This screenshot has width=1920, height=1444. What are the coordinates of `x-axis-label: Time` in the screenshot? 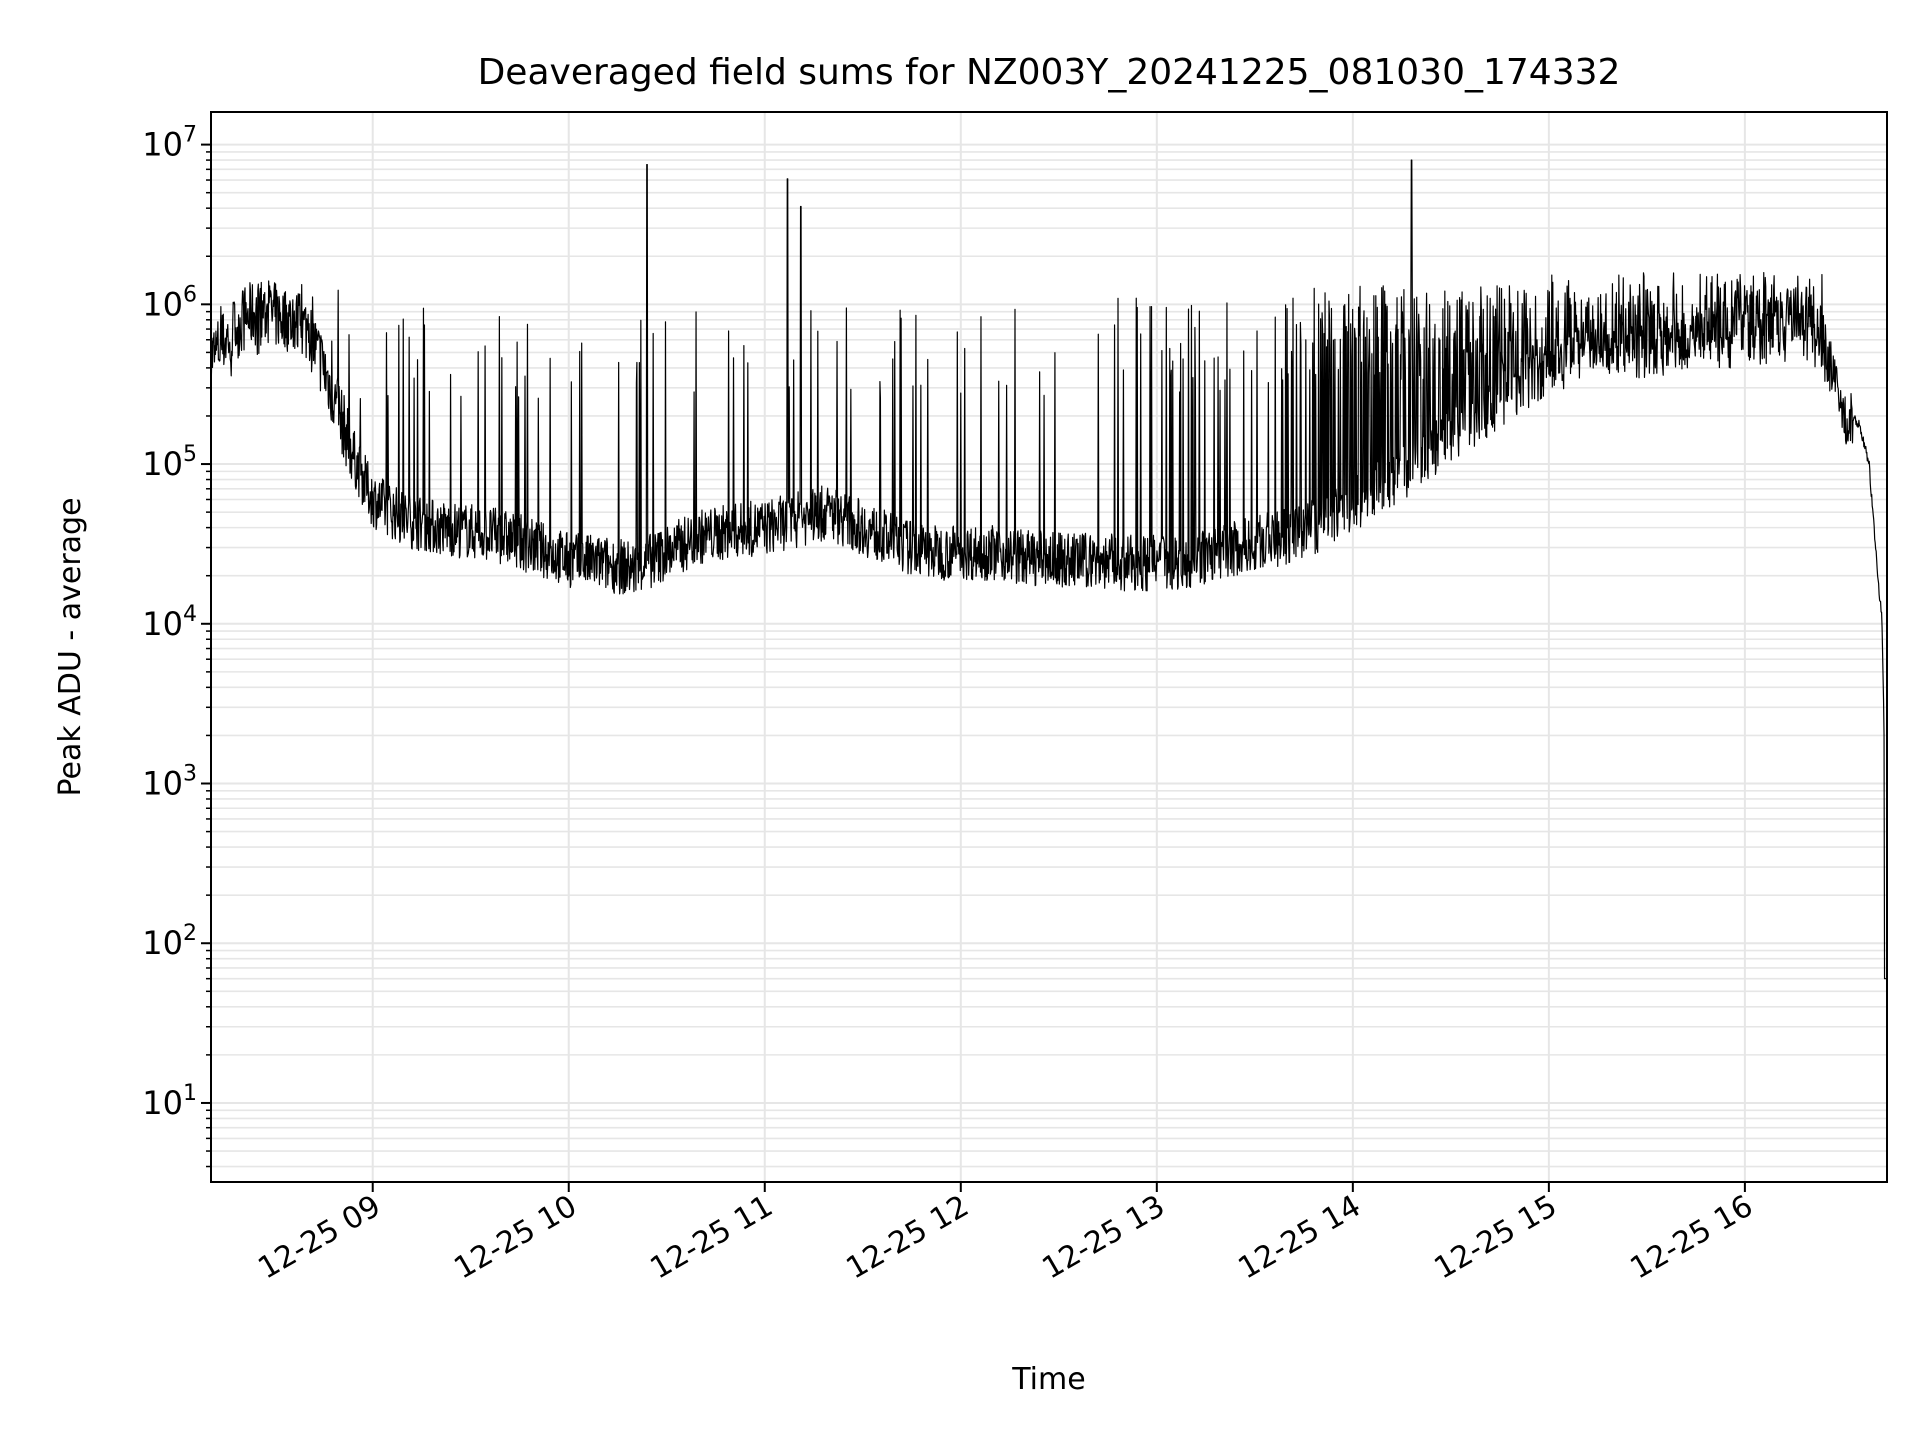 It's located at (1048, 1379).